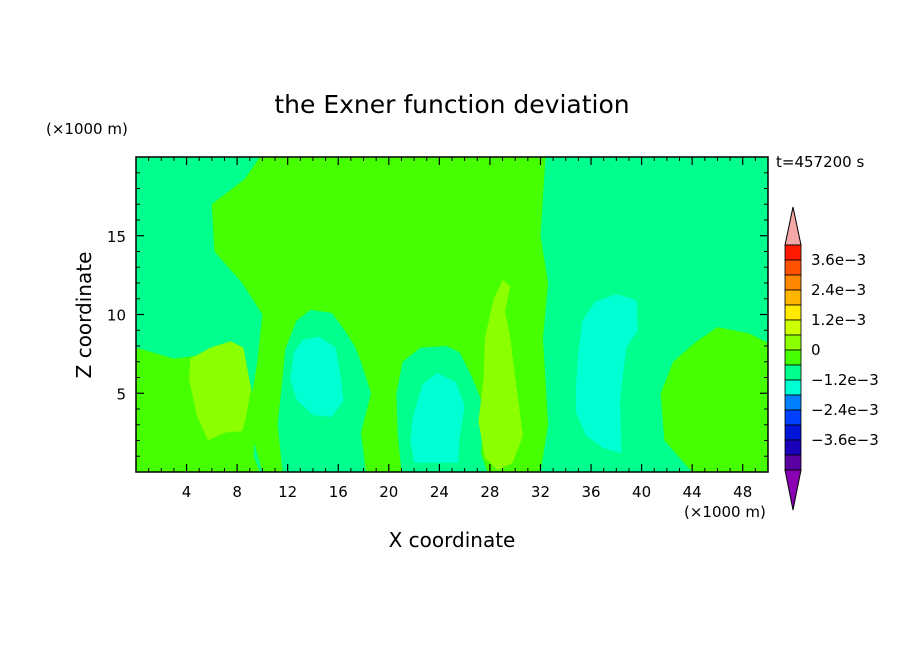 This screenshot has height=654, width=904. What do you see at coordinates (692, 492) in the screenshot?
I see `x-tick-label: 44` at bounding box center [692, 492].